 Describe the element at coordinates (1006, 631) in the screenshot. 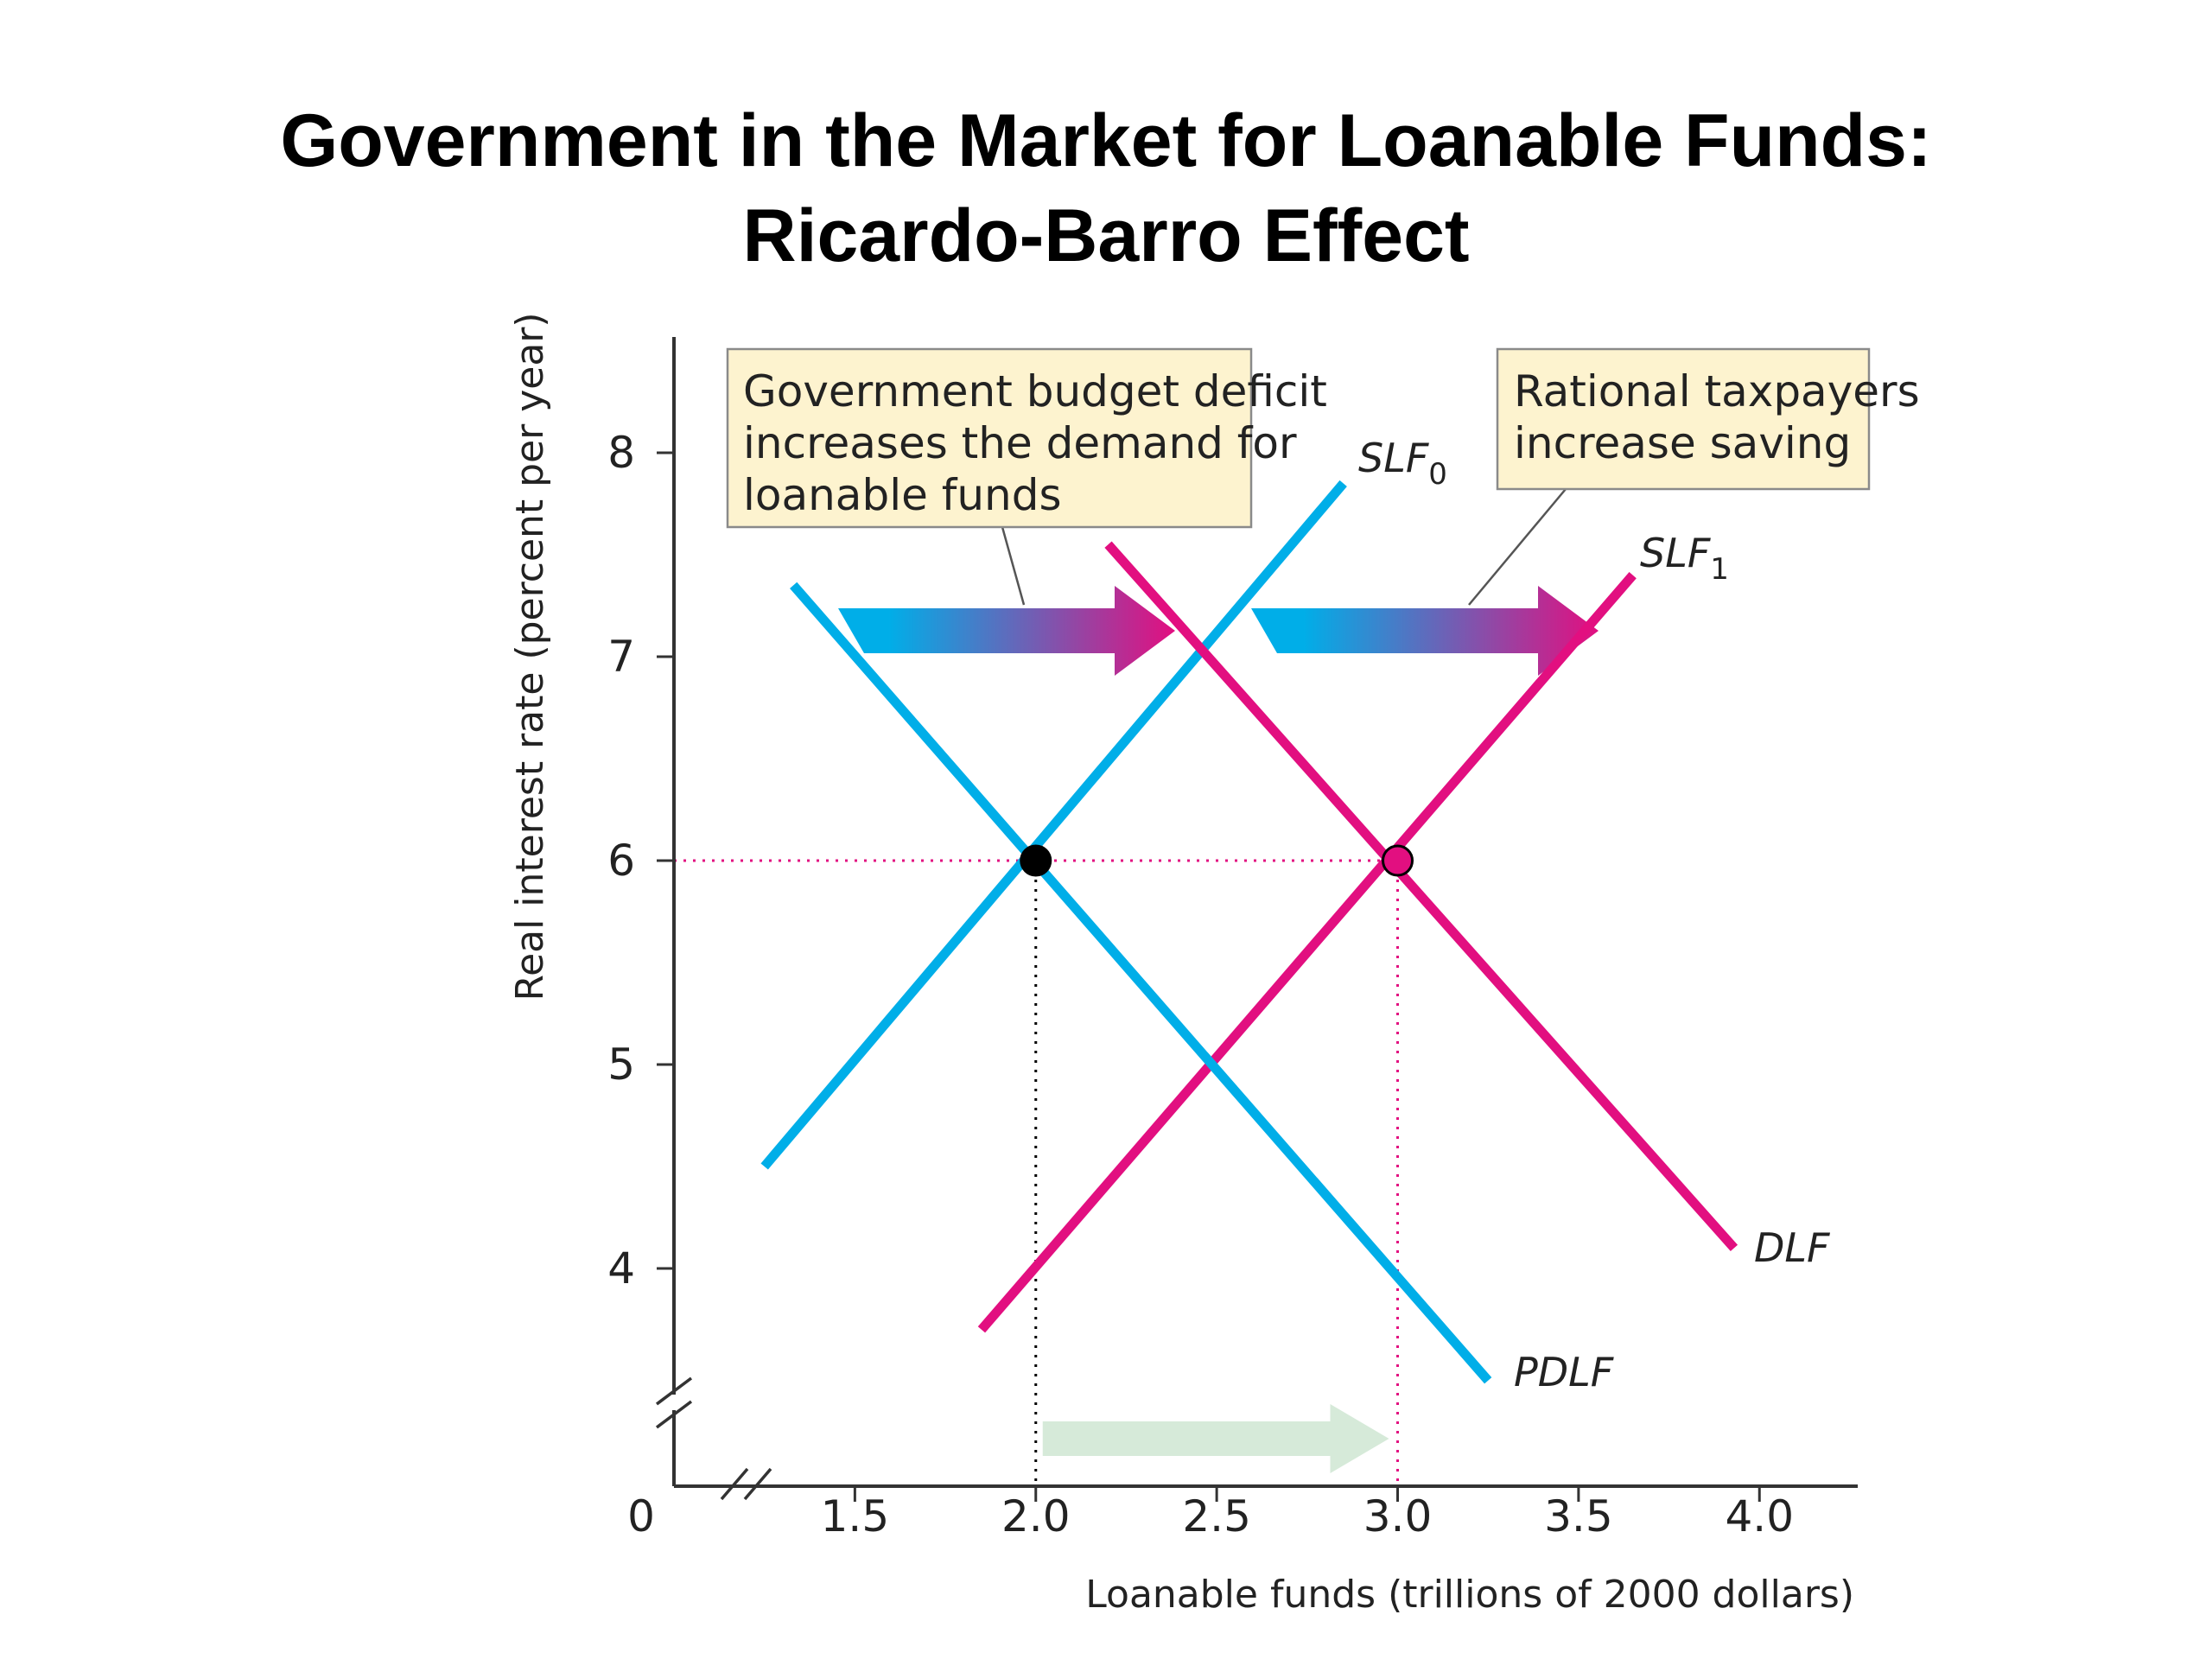

I see `demand-shift-arrow` at that location.